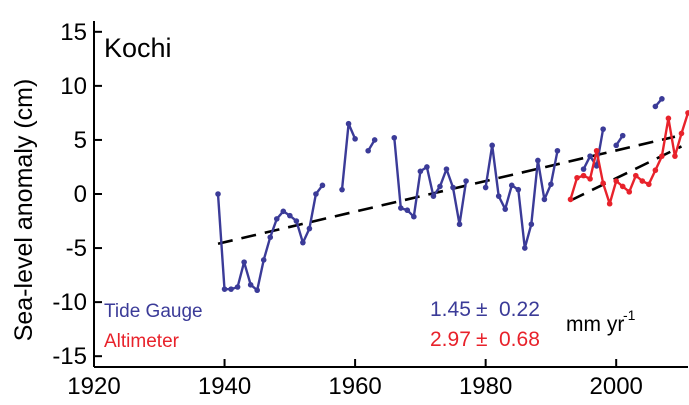 The width and height of the screenshot is (689, 405). I want to click on rate-value: 1.45, so click(450, 309).